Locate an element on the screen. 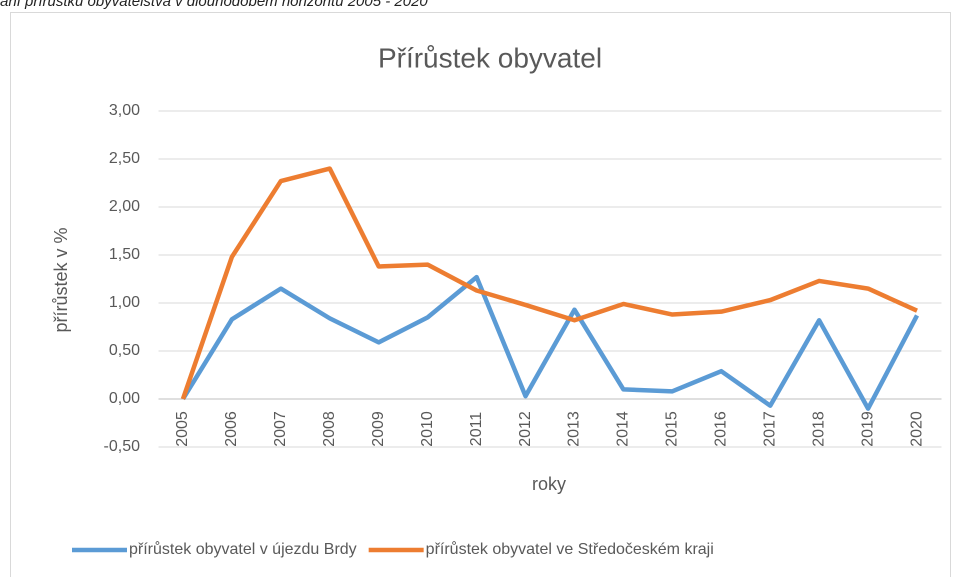 This screenshot has height=577, width=957. x-tick-label: 2011 is located at coordinates (476, 429).